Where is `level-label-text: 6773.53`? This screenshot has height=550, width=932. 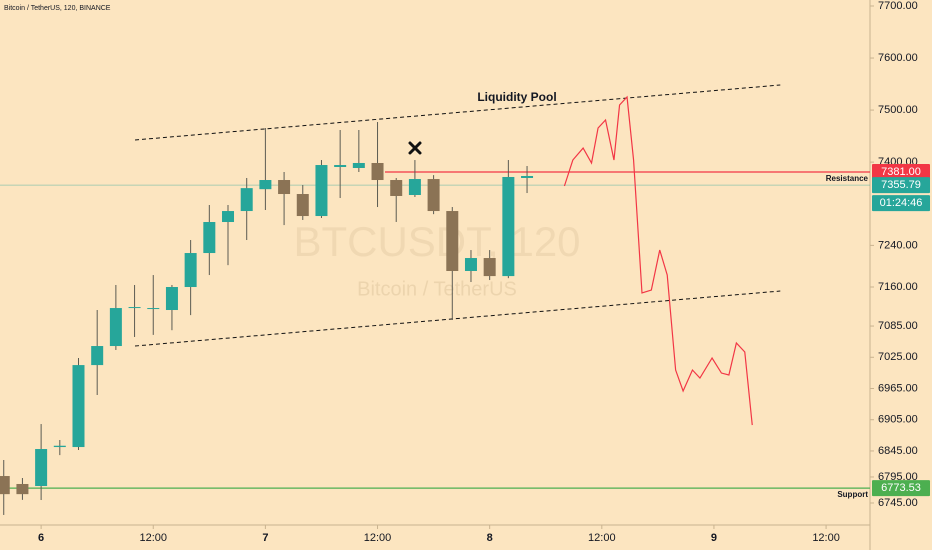 level-label-text: 6773.53 is located at coordinates (901, 488).